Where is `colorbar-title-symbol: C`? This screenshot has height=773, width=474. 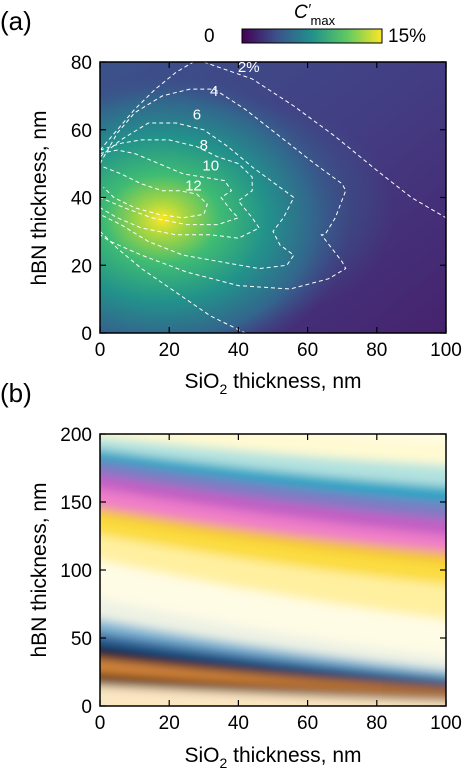 colorbar-title-symbol: C is located at coordinates (301, 12).